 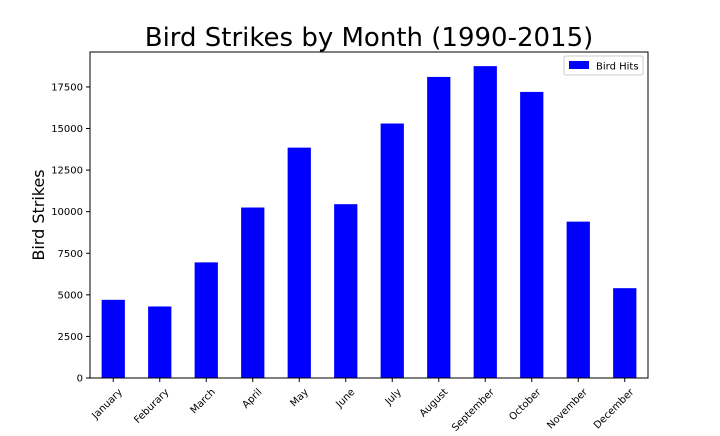 What do you see at coordinates (70, 233) in the screenshot?
I see `y-axis-ticks: 0 2500 5000 7500 10000 12500 15000 17500` at bounding box center [70, 233].